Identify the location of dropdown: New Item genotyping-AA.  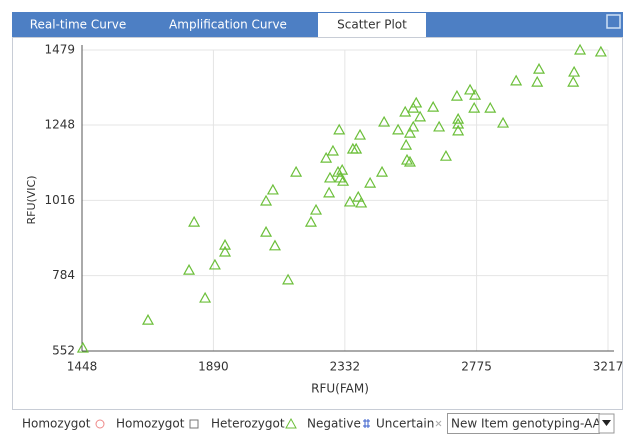
(531, 423).